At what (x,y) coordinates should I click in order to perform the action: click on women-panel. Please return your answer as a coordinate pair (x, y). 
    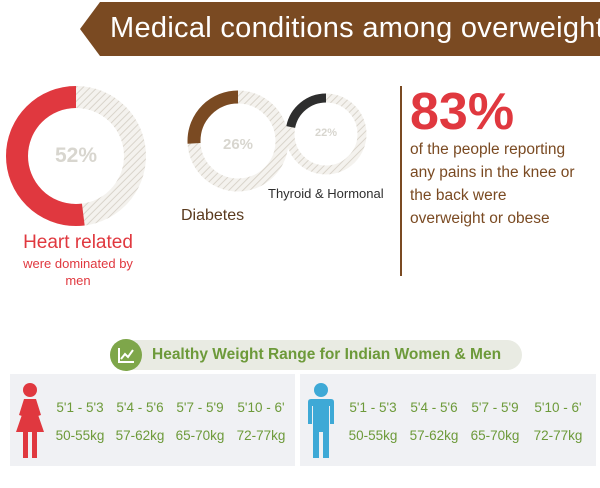
    Looking at the image, I should click on (152, 420).